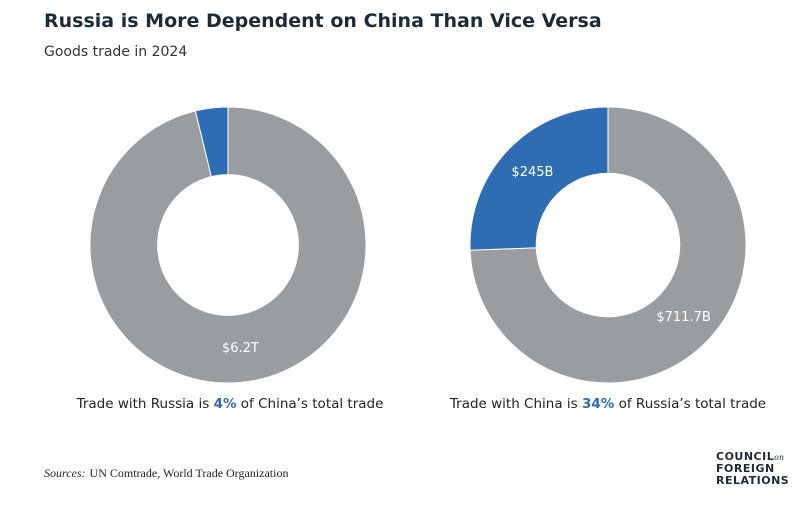  Describe the element at coordinates (692, 404) in the screenshot. I see `caption-text: of Russia’s total trade` at that location.